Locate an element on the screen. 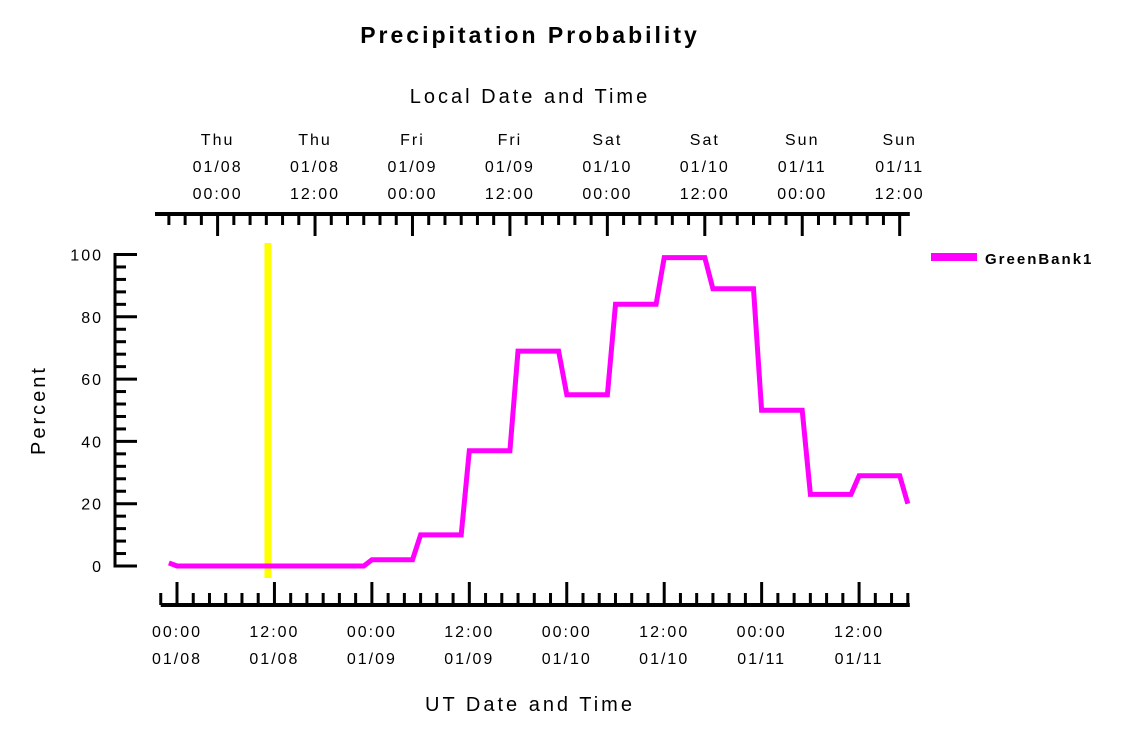 This screenshot has height=736, width=1125. y-tick-label: 0 is located at coordinates (97, 567).